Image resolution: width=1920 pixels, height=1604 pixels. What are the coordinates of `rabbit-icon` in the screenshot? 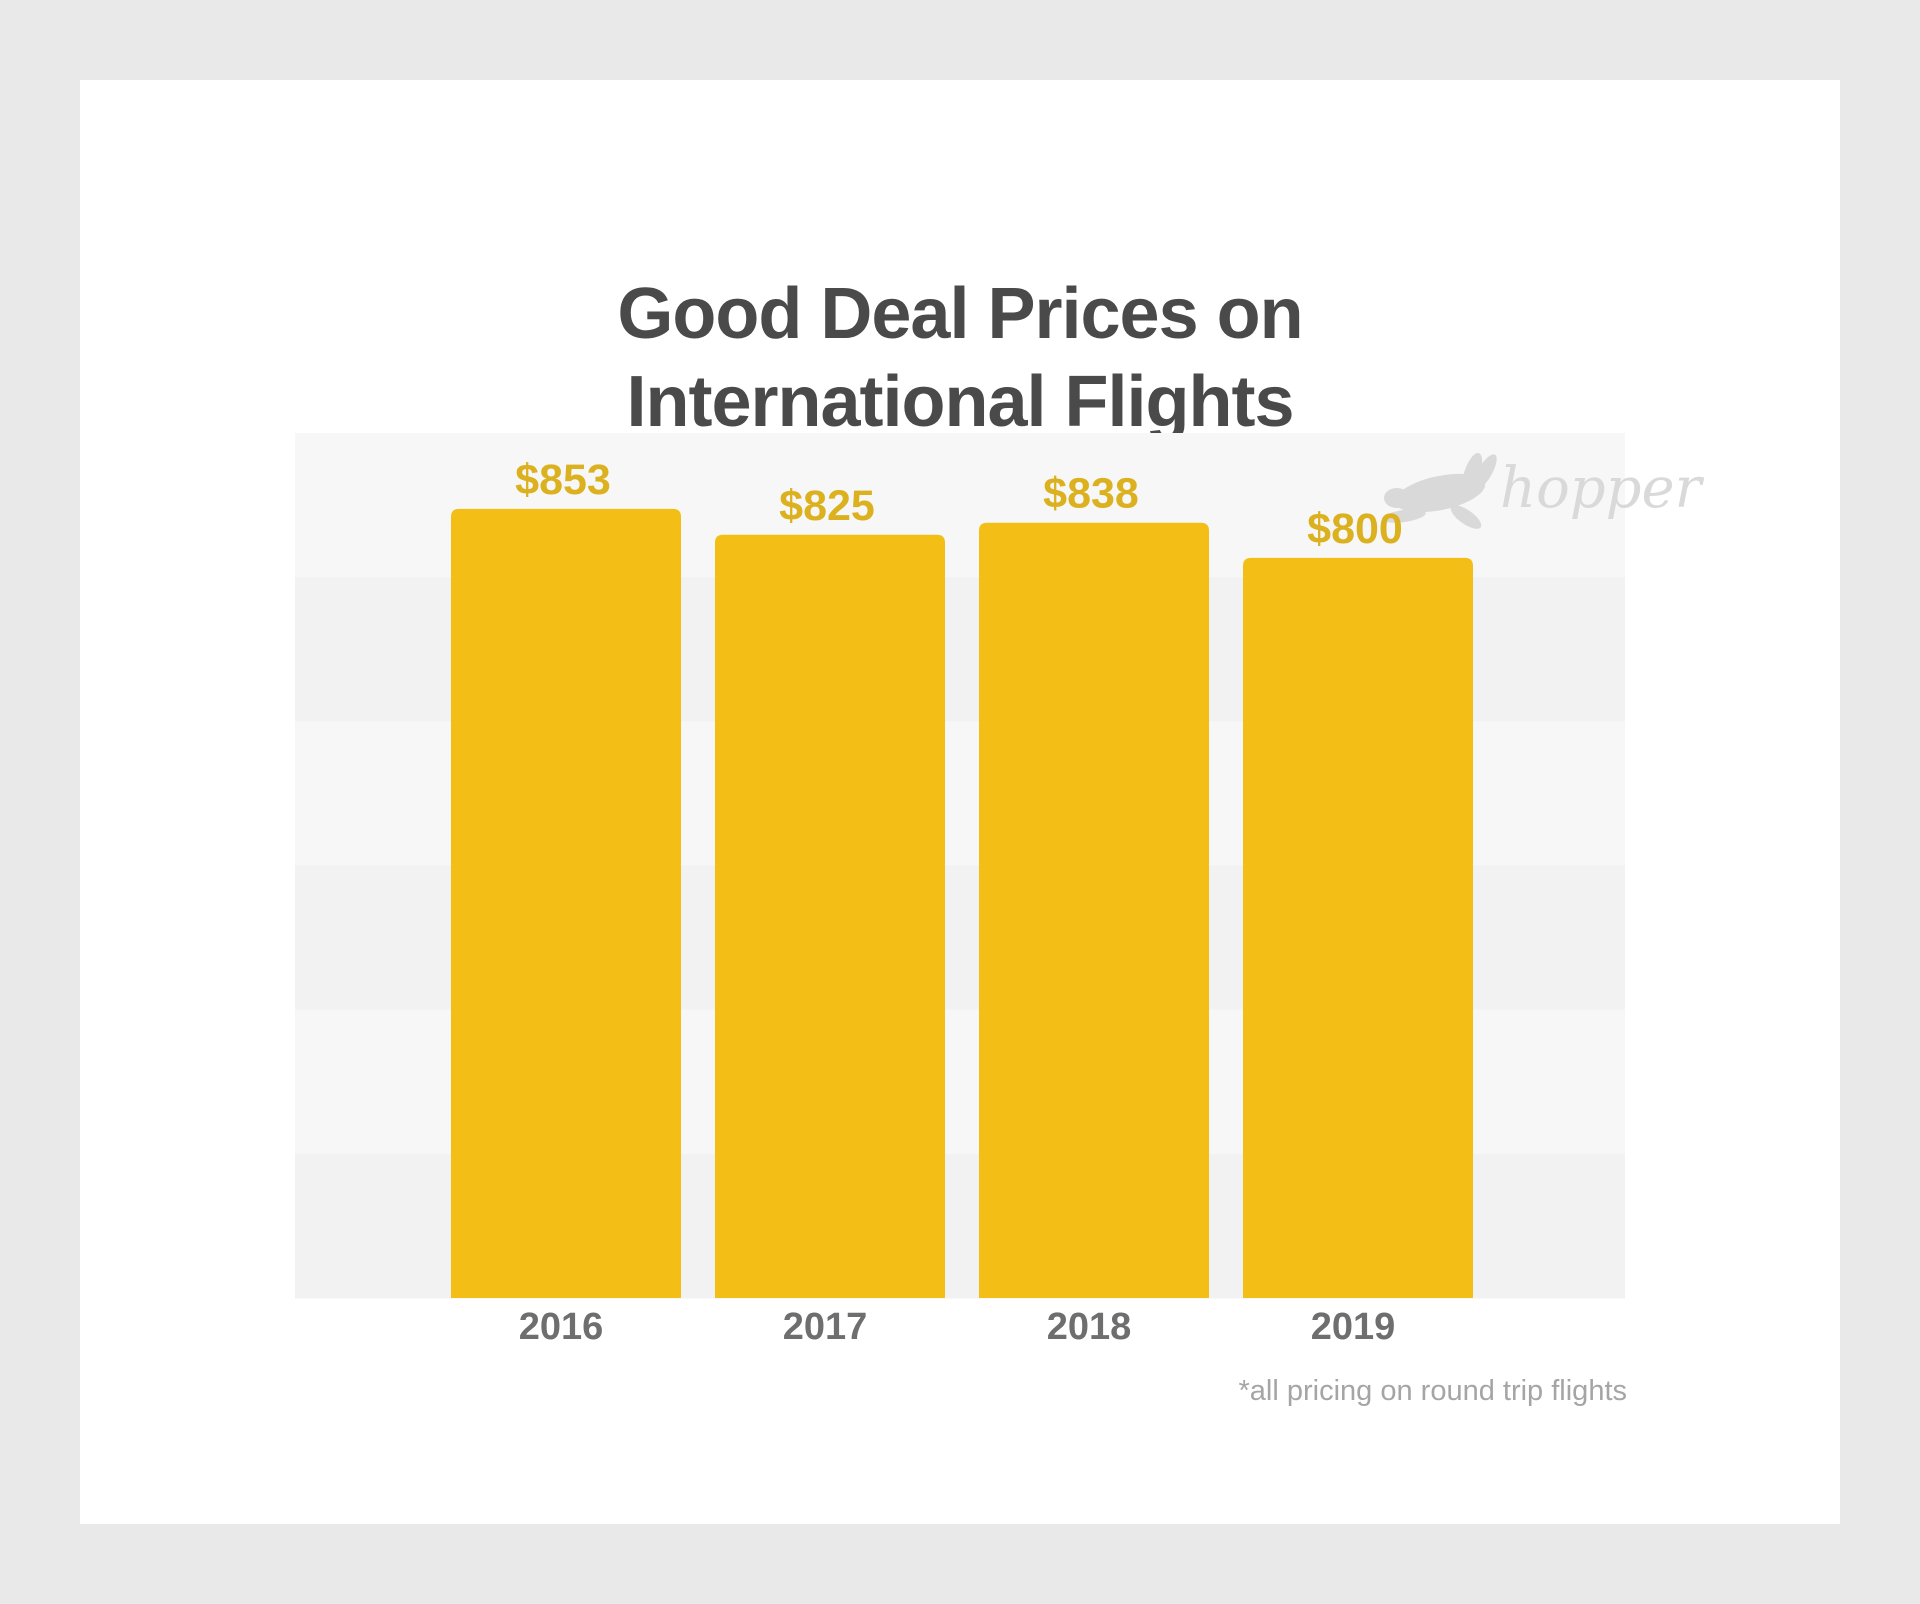 It's located at (1439, 490).